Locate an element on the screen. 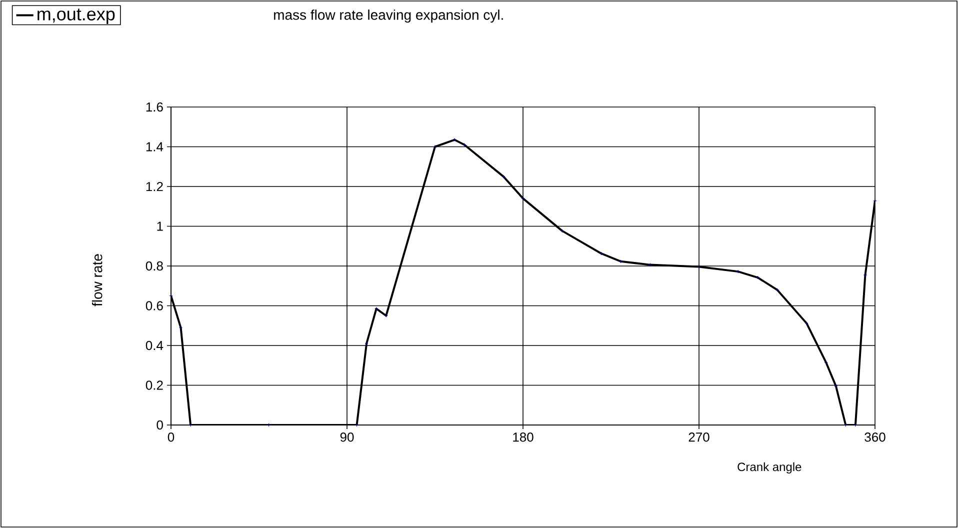 The width and height of the screenshot is (958, 528). chart-title: mass flow rate leaving expansion cyl. is located at coordinates (388, 16).